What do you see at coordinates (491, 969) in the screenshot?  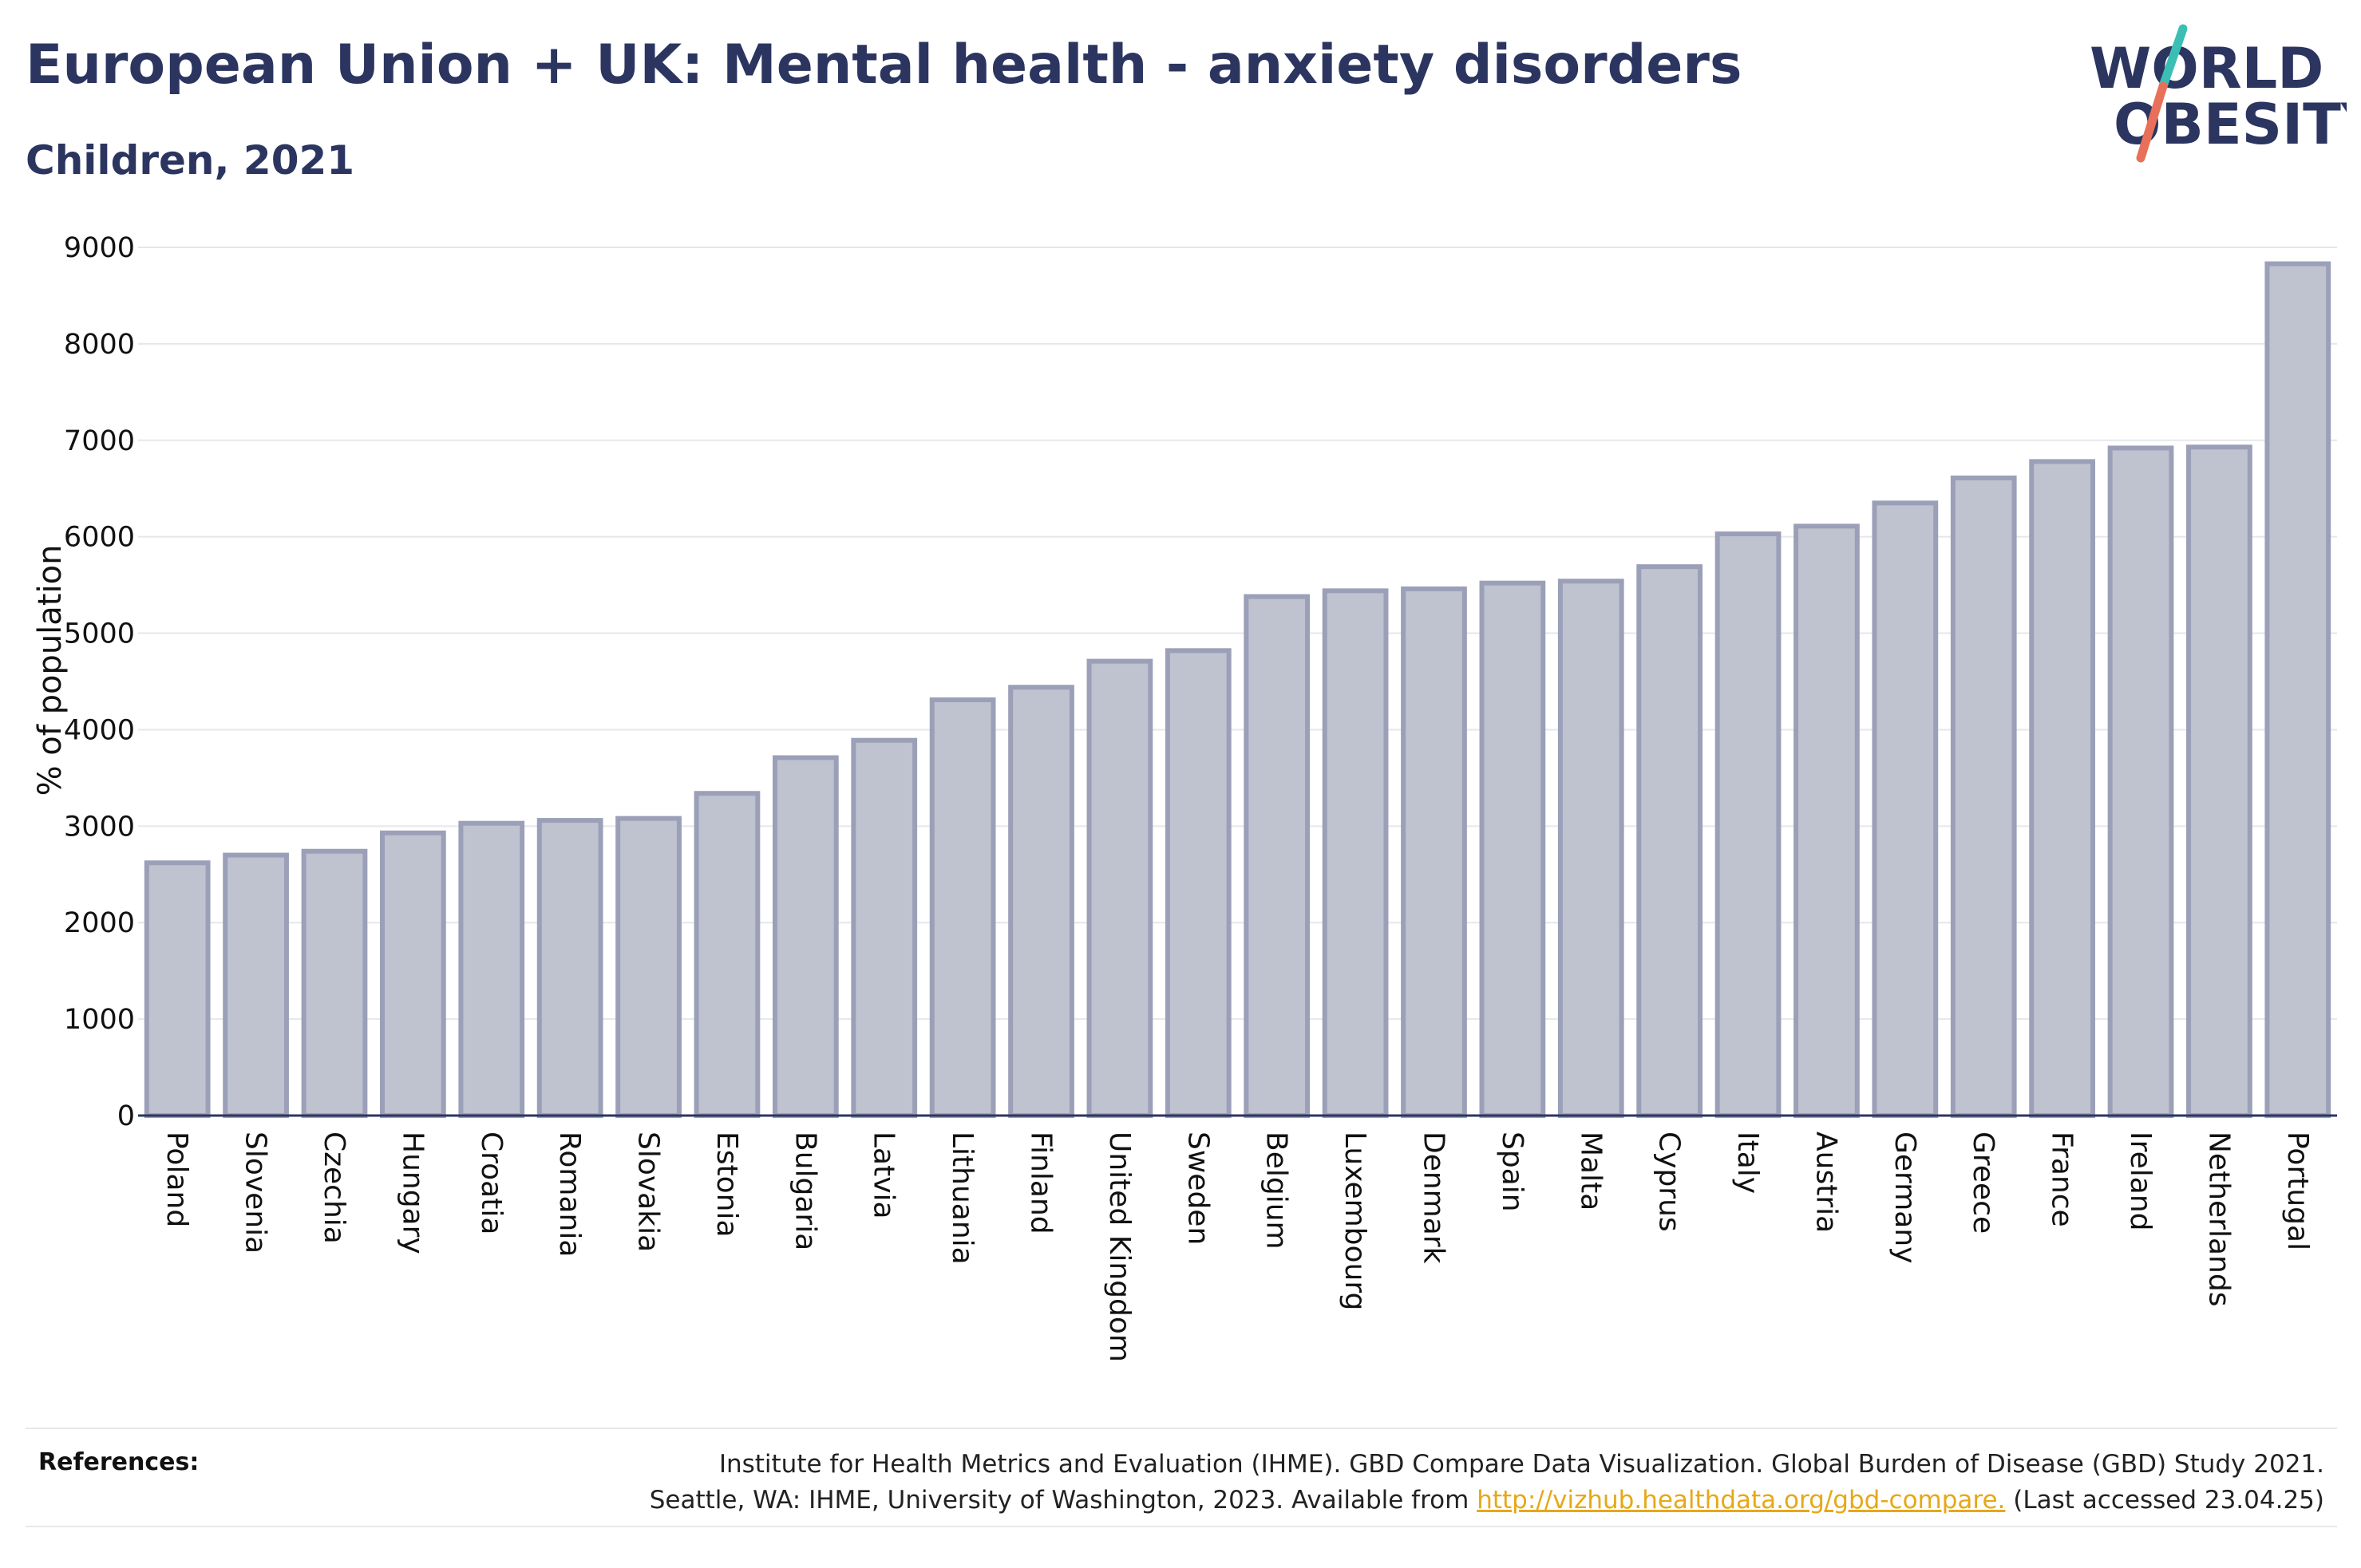 I see `bar-croatia` at bounding box center [491, 969].